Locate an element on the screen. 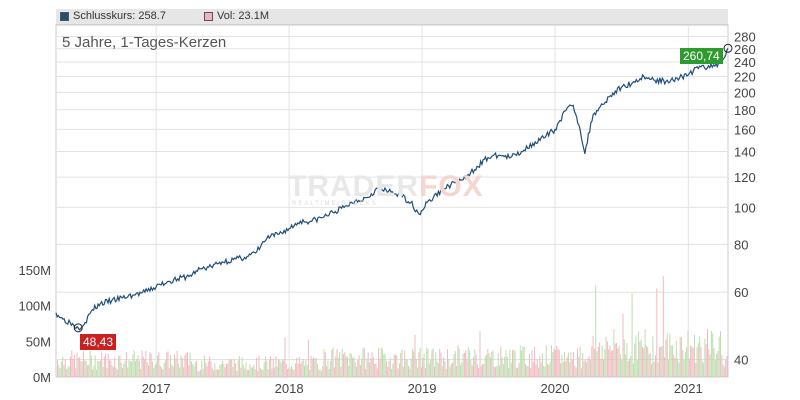 The height and width of the screenshot is (400, 800). chart-subtitle: 5 Jahre, 1-Tages-Kerzen is located at coordinates (144, 42).